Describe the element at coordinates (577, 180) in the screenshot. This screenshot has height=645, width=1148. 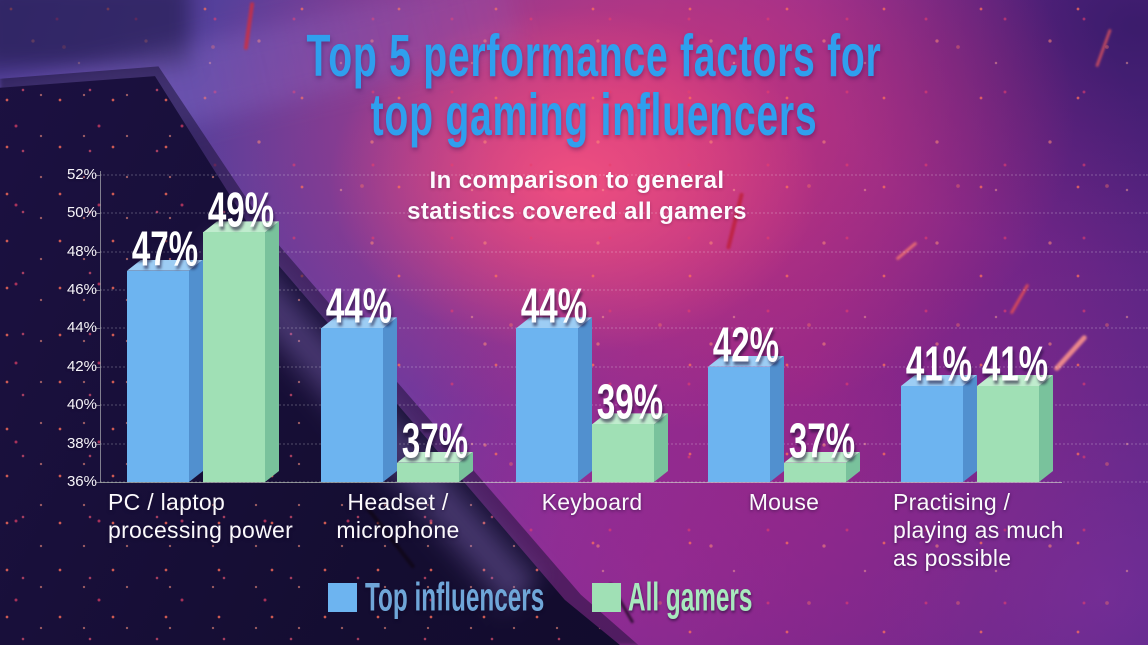
I see `page-subtitle-line1: In comparison to general` at that location.